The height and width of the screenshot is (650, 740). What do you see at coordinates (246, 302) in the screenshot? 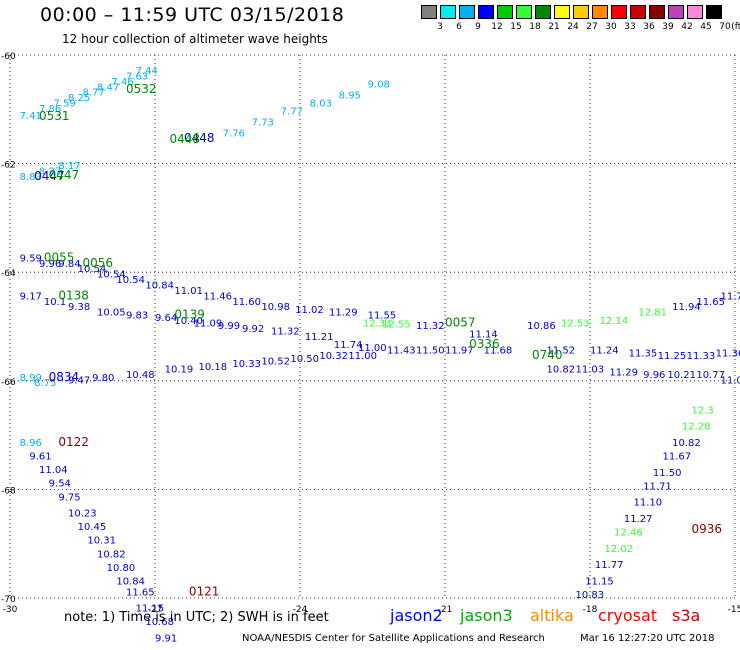
I see `wave-height-value: 11.60` at bounding box center [246, 302].